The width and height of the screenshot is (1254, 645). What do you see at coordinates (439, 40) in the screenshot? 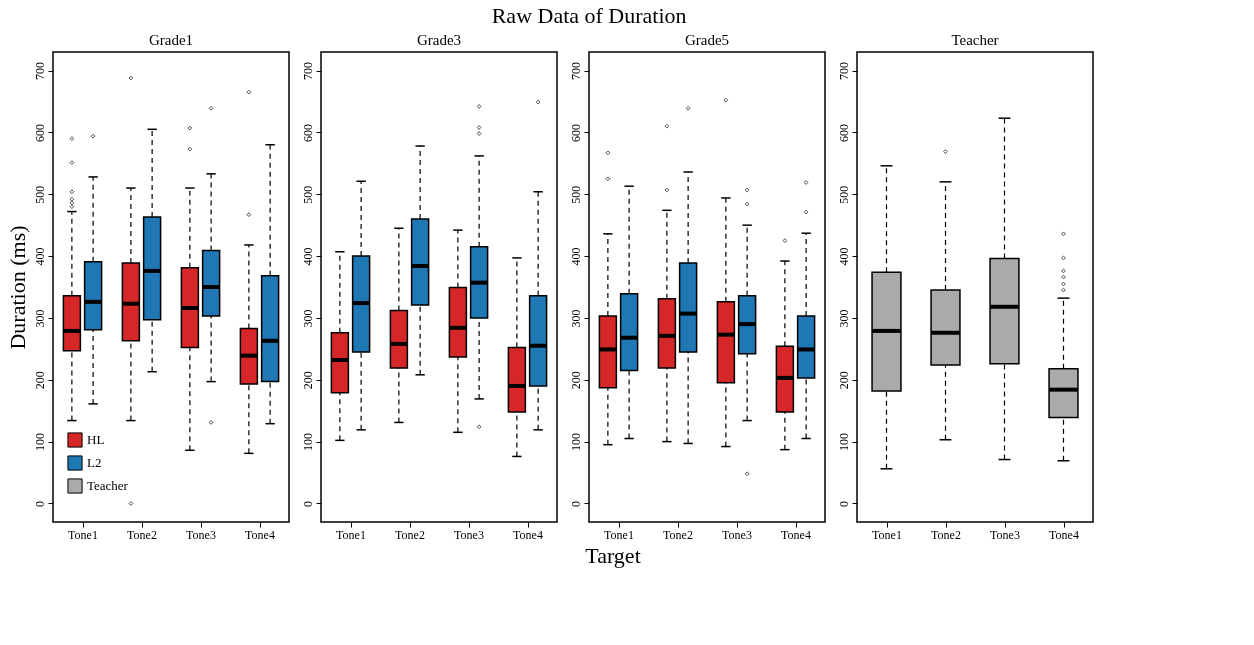
I see `chart-title: Grade3` at bounding box center [439, 40].